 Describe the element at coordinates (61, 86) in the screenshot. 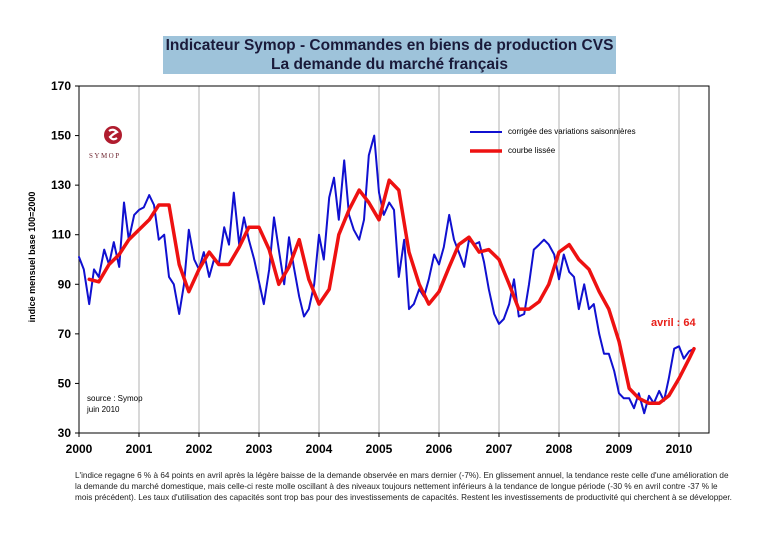

I see `y-tick-label: 170` at that location.